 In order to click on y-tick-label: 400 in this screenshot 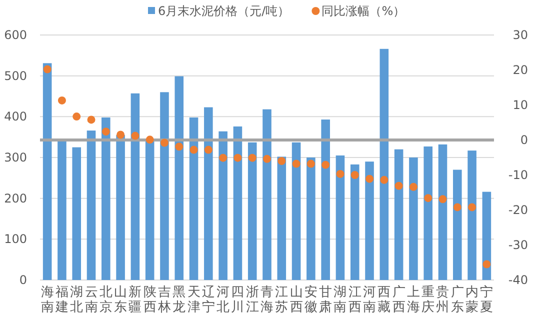, I will do `click(15, 117)`.